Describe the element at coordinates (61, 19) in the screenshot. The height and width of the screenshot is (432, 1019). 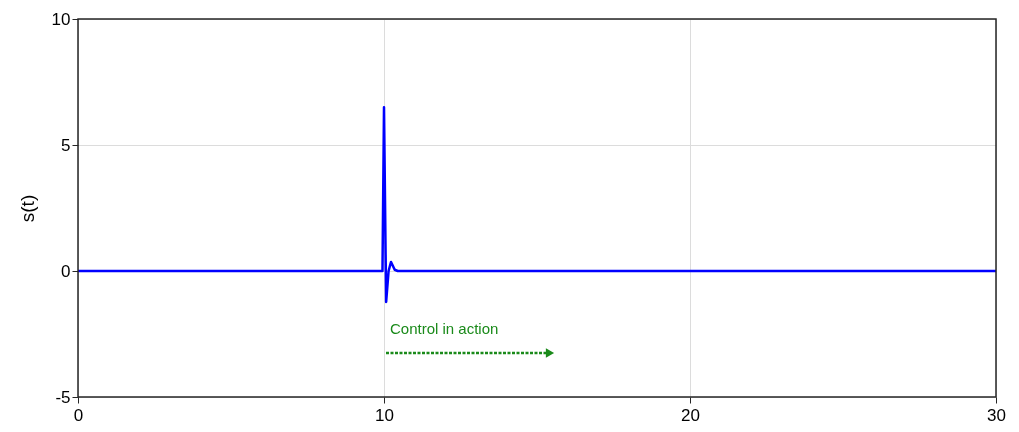
I see `y-tick-label: 10` at that location.